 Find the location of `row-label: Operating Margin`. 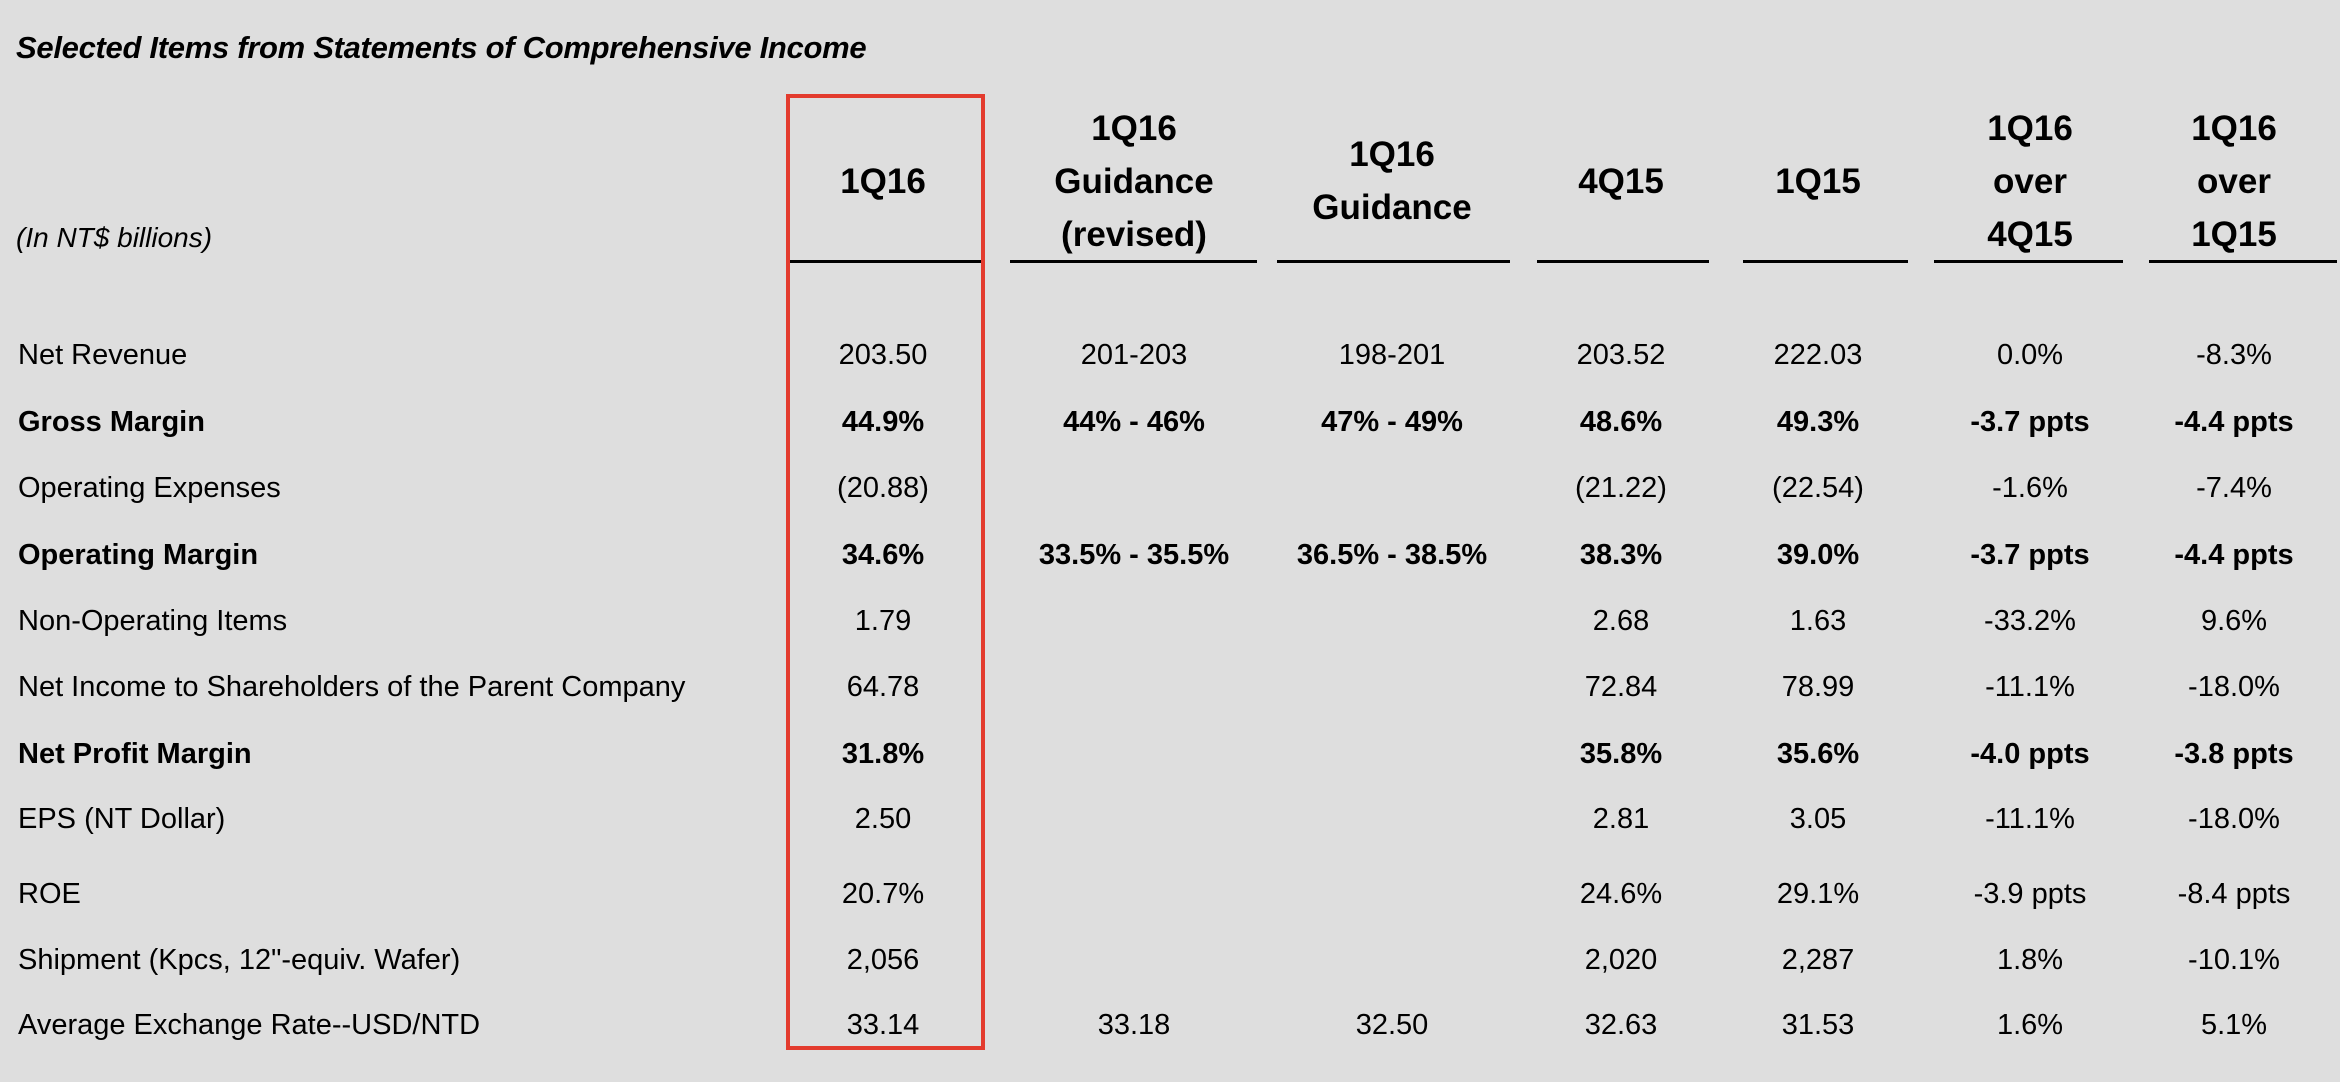

row-label: Operating Margin is located at coordinates (138, 555).